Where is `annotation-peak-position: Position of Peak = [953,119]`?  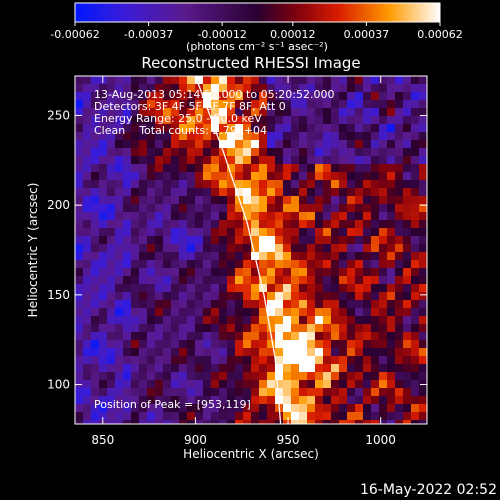
annotation-peak-position: Position of Peak = [953,119] is located at coordinates (172, 404).